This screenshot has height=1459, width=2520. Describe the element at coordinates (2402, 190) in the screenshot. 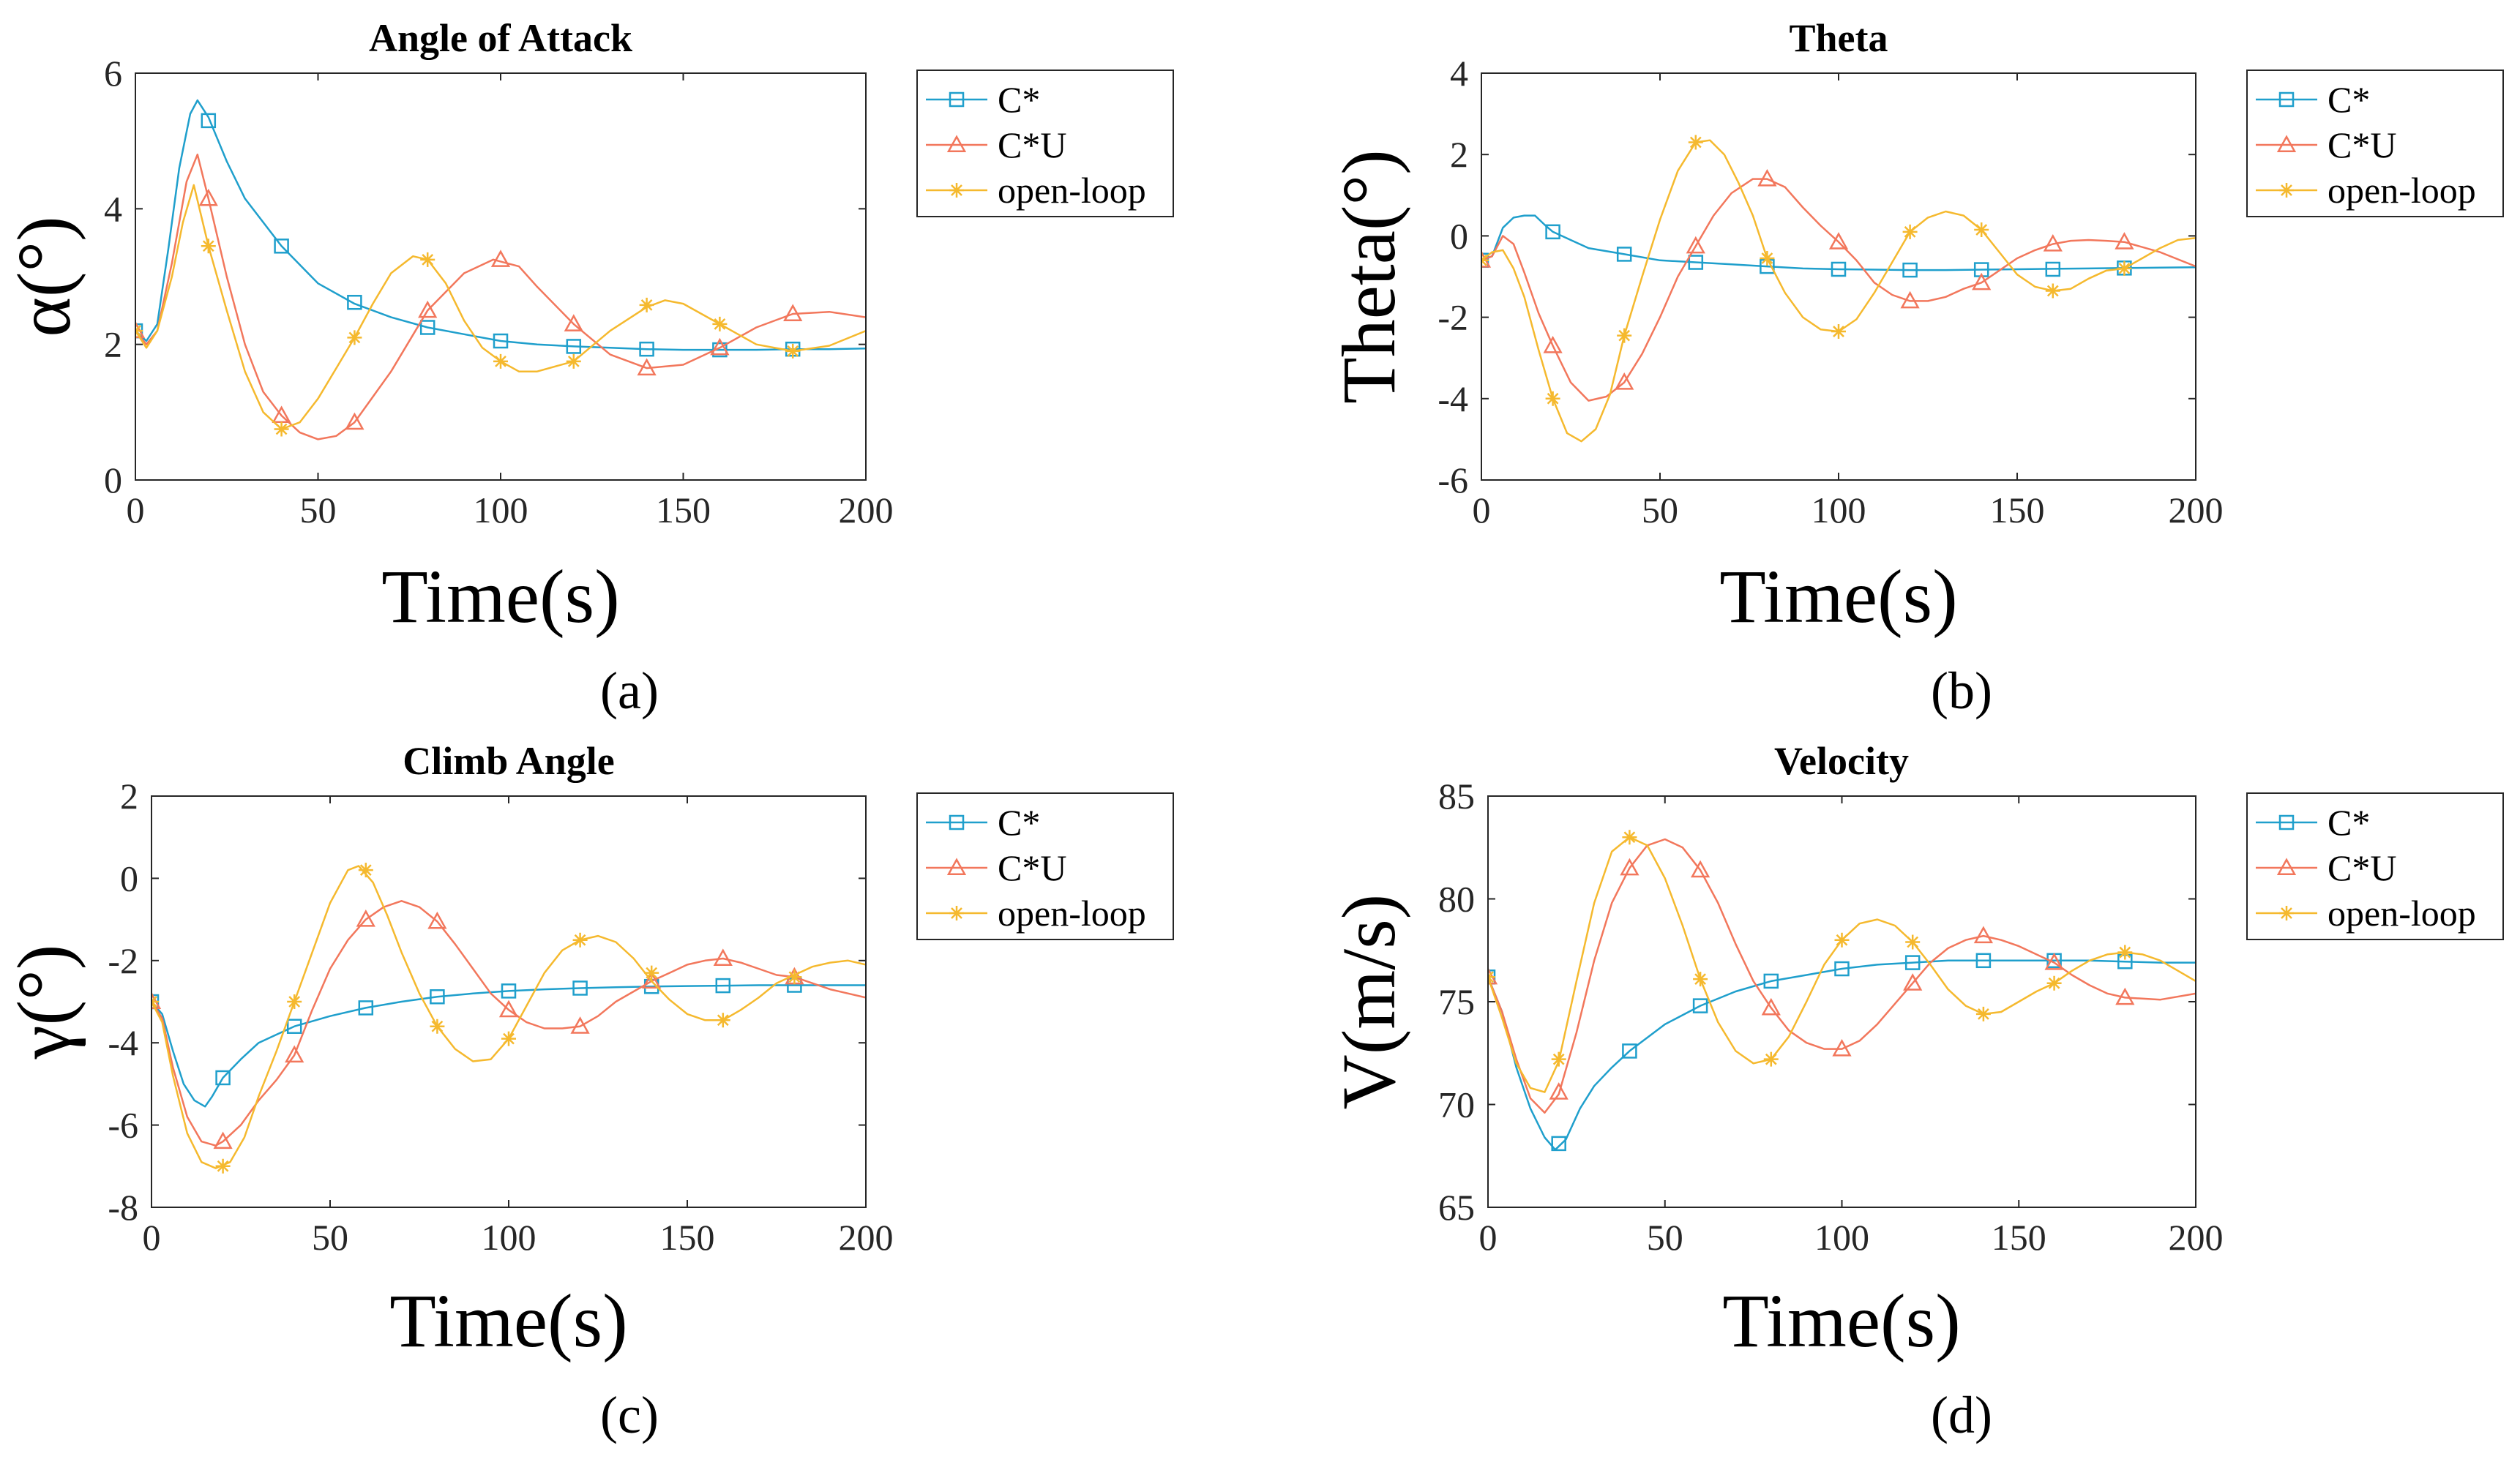

I see `legend-label: open-loop` at that location.